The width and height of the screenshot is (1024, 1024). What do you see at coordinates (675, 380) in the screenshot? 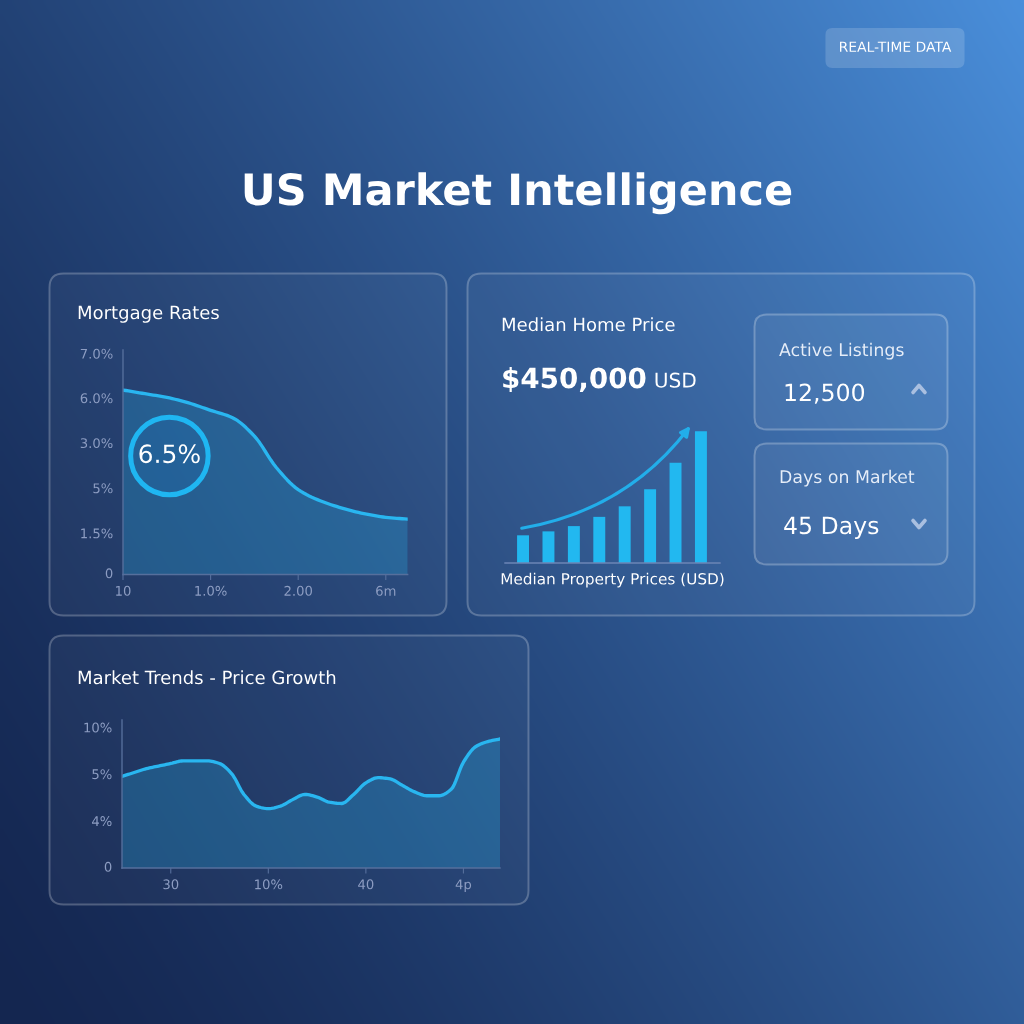
I see `text: USD` at bounding box center [675, 380].